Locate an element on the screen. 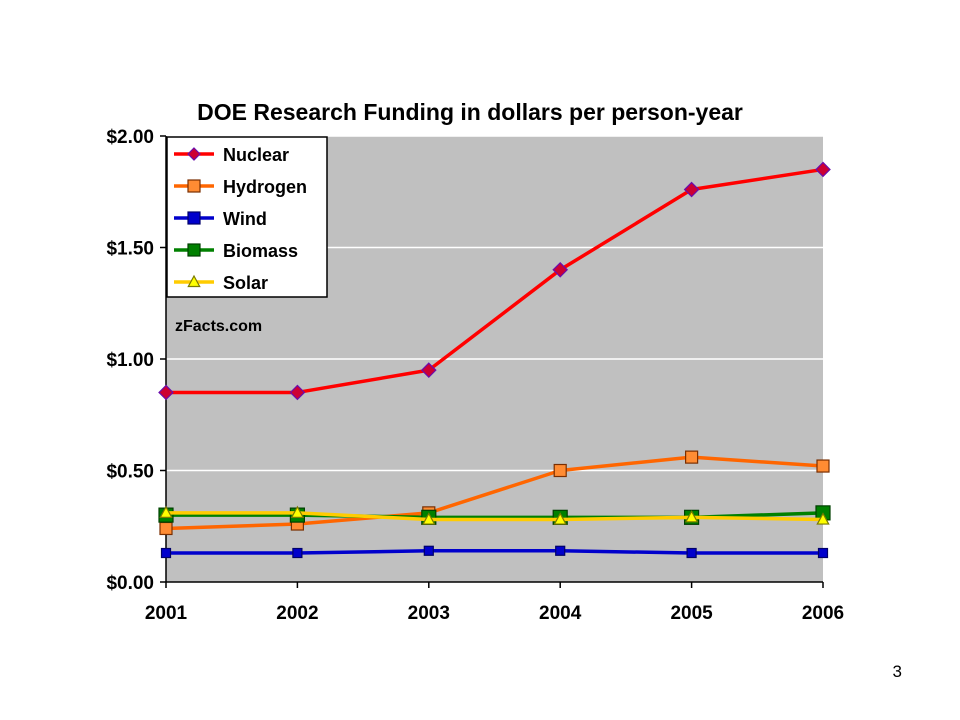  series-solar is located at coordinates (494, 515).